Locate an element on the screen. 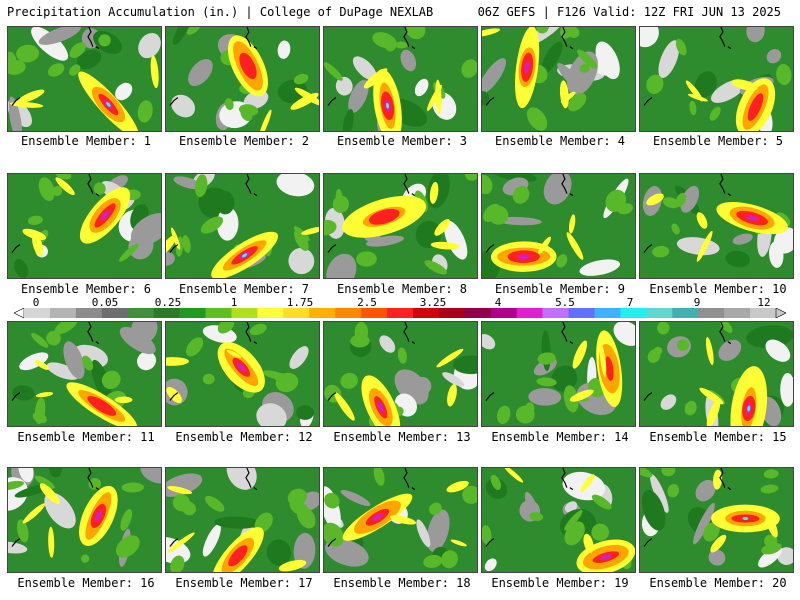 The image size is (800, 600). member-label-5: Ensemble Member: 5 is located at coordinates (718, 141).